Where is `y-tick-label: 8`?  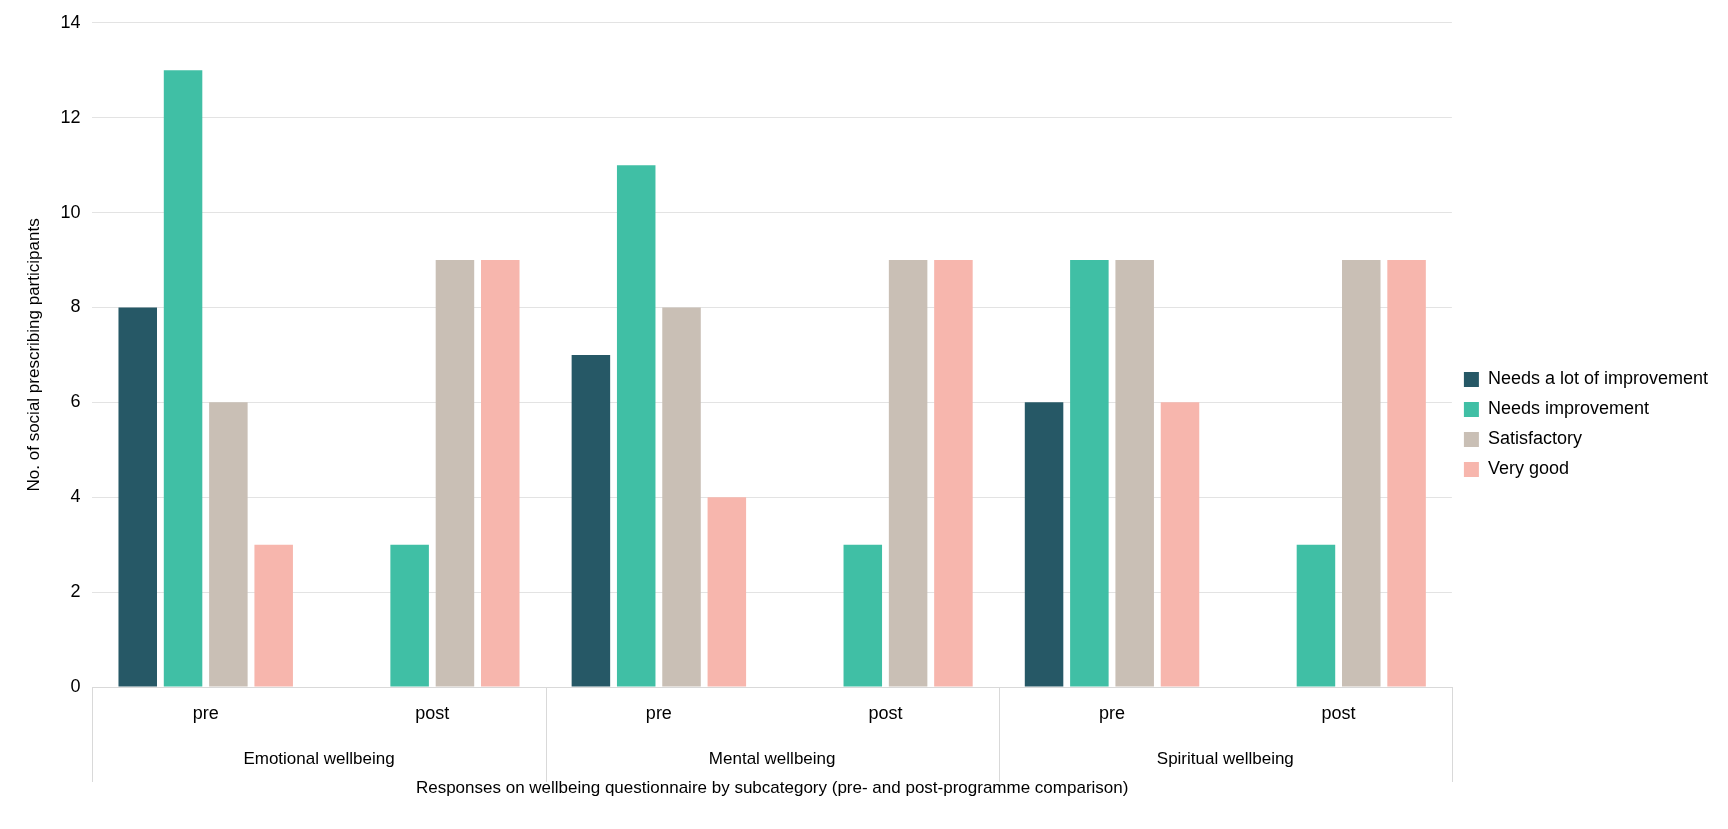
y-tick-label: 8 is located at coordinates (75, 306).